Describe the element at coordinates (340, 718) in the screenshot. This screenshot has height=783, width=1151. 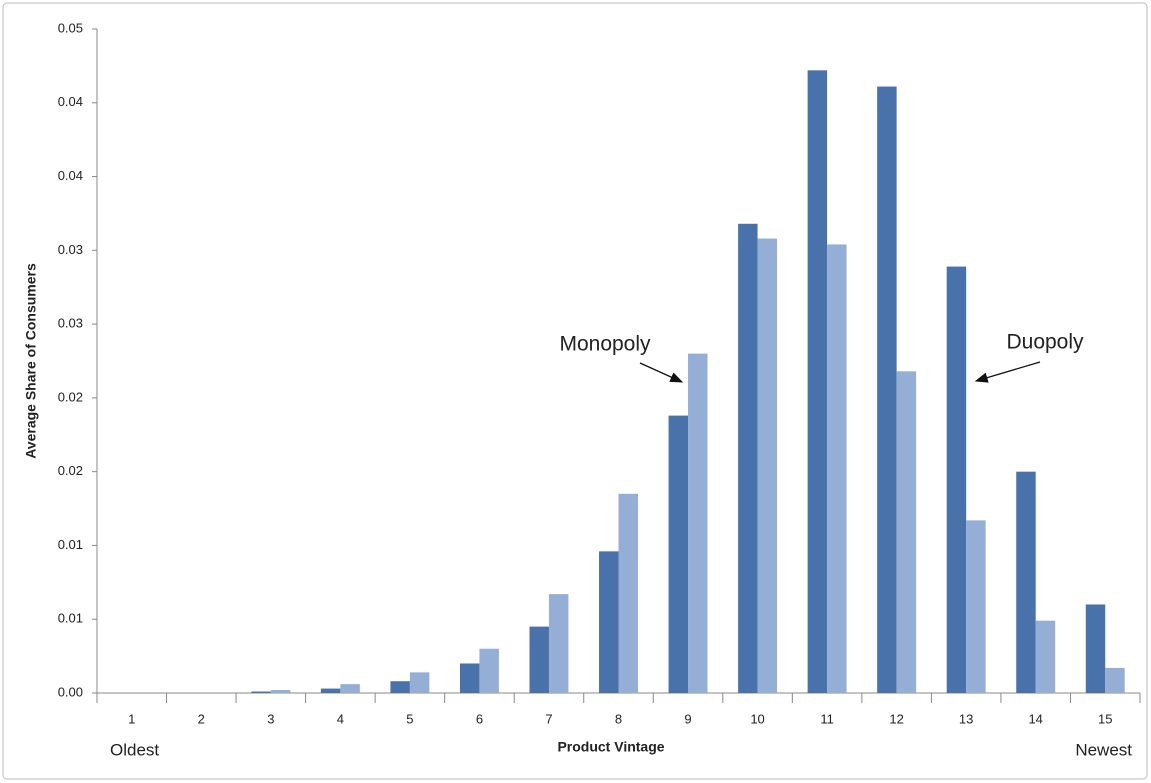
I see `x-tick-label: 4` at that location.